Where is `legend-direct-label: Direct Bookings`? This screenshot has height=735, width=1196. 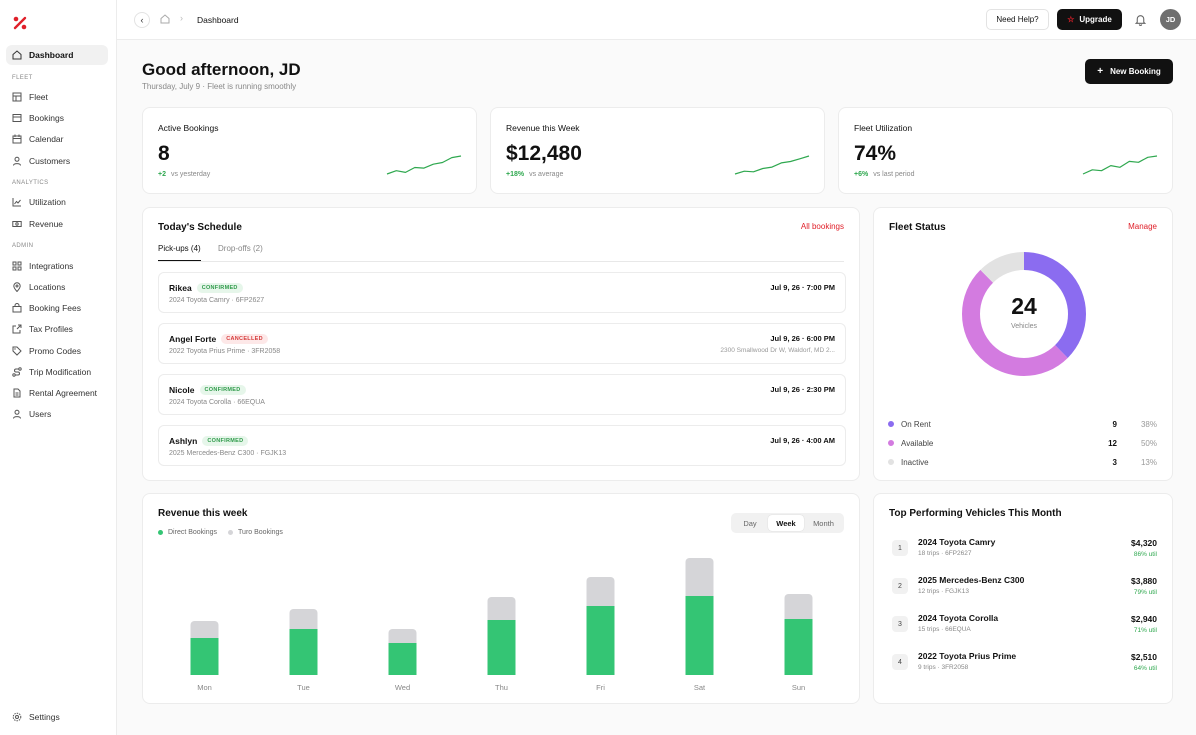
legend-direct-label: Direct Bookings is located at coordinates (193, 532).